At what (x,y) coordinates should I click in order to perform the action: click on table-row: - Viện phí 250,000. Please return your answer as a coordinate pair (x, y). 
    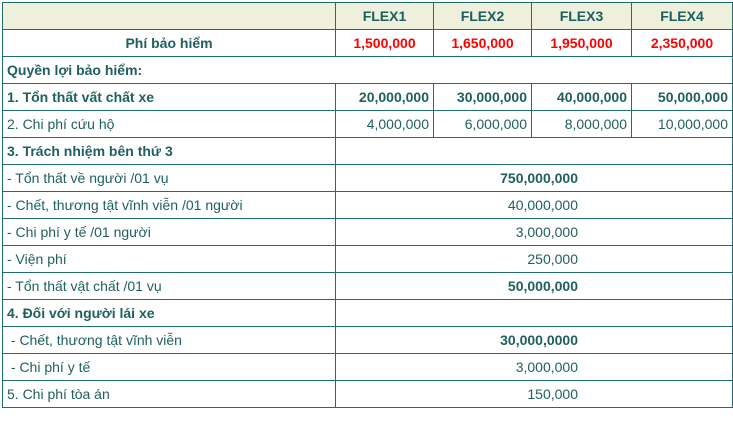
    Looking at the image, I should click on (367, 259).